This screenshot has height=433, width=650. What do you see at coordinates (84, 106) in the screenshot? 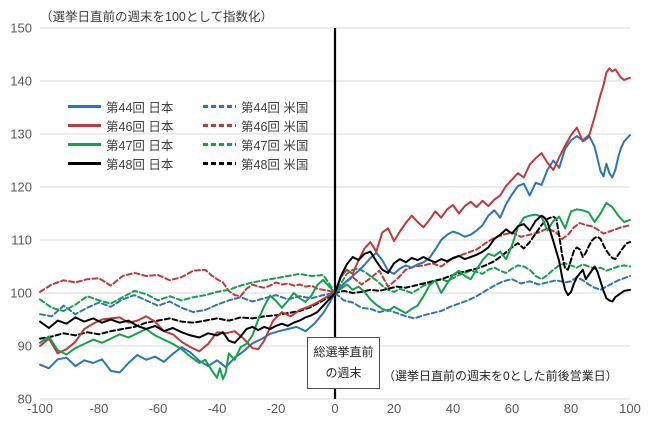
I see `legend-swatch-solid-44-jp` at bounding box center [84, 106].